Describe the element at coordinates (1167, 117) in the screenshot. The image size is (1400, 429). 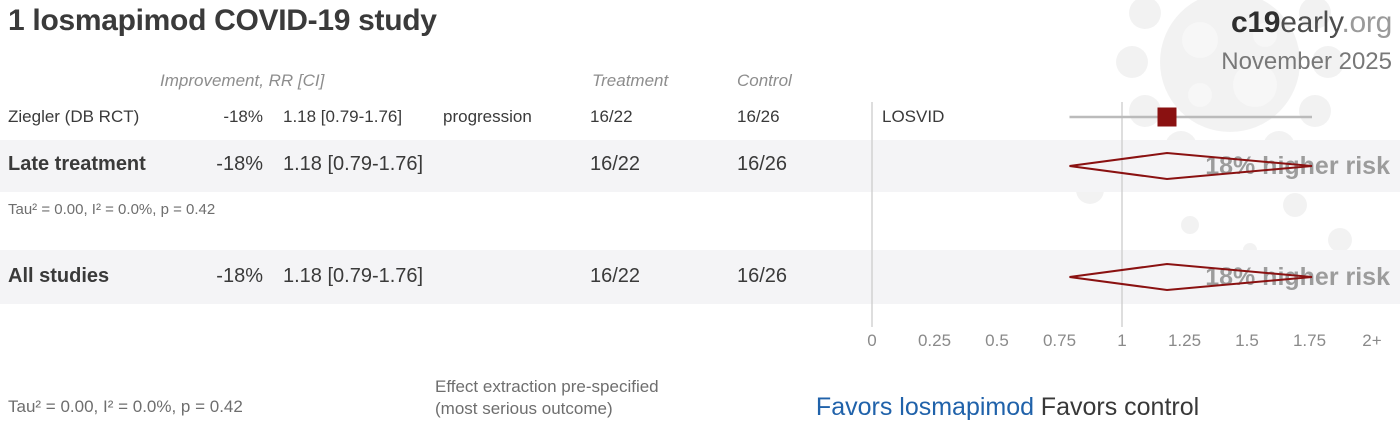
I see `point-estimate-square` at that location.